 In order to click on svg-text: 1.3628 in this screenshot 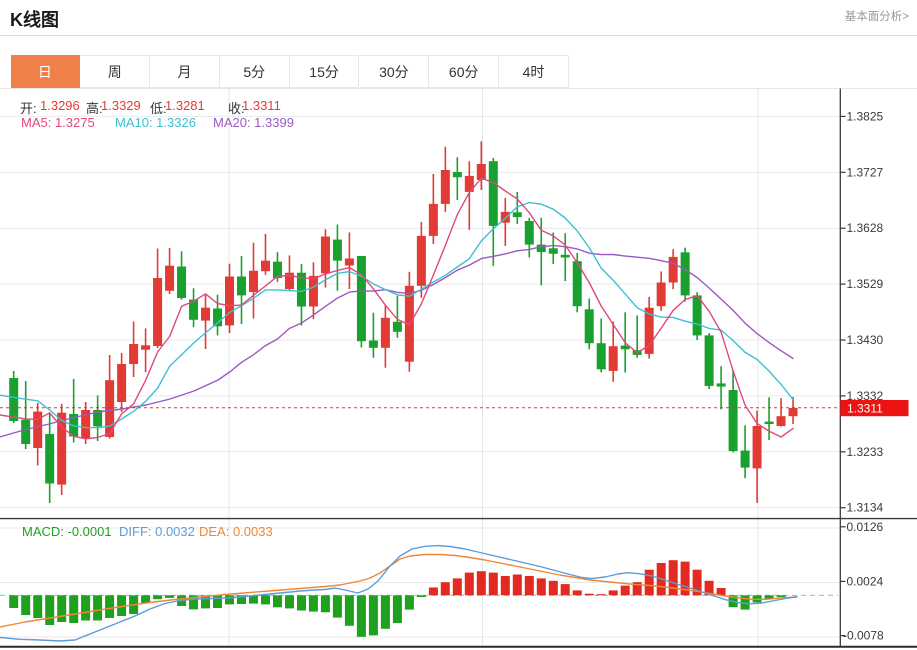, I will do `click(865, 228)`.